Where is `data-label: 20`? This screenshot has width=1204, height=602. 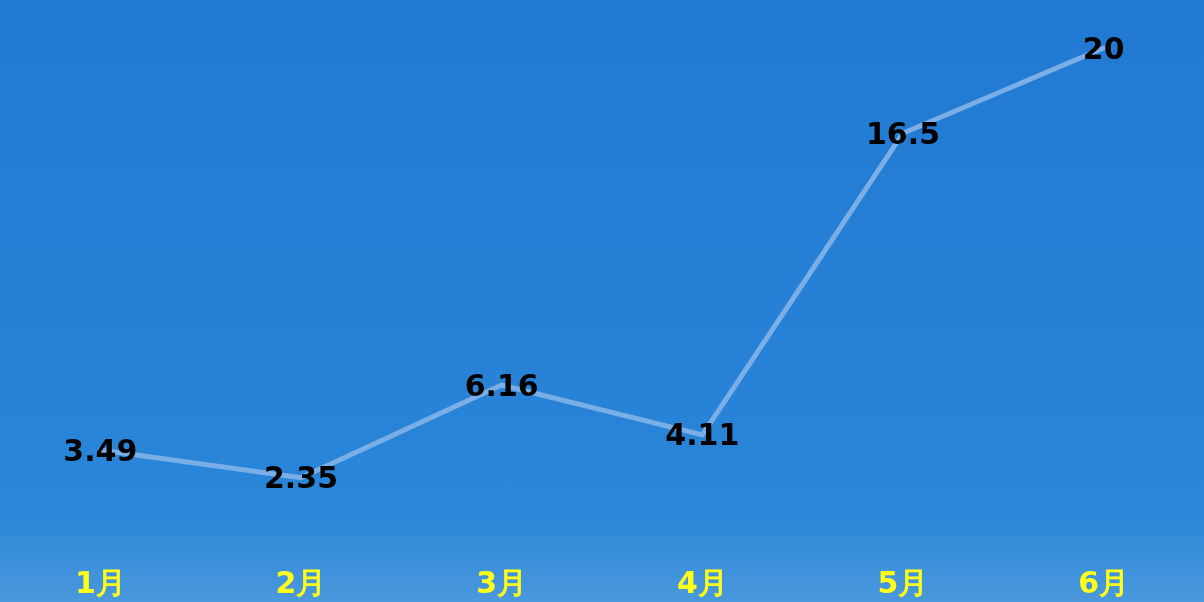 data-label: 20 is located at coordinates (1103, 48).